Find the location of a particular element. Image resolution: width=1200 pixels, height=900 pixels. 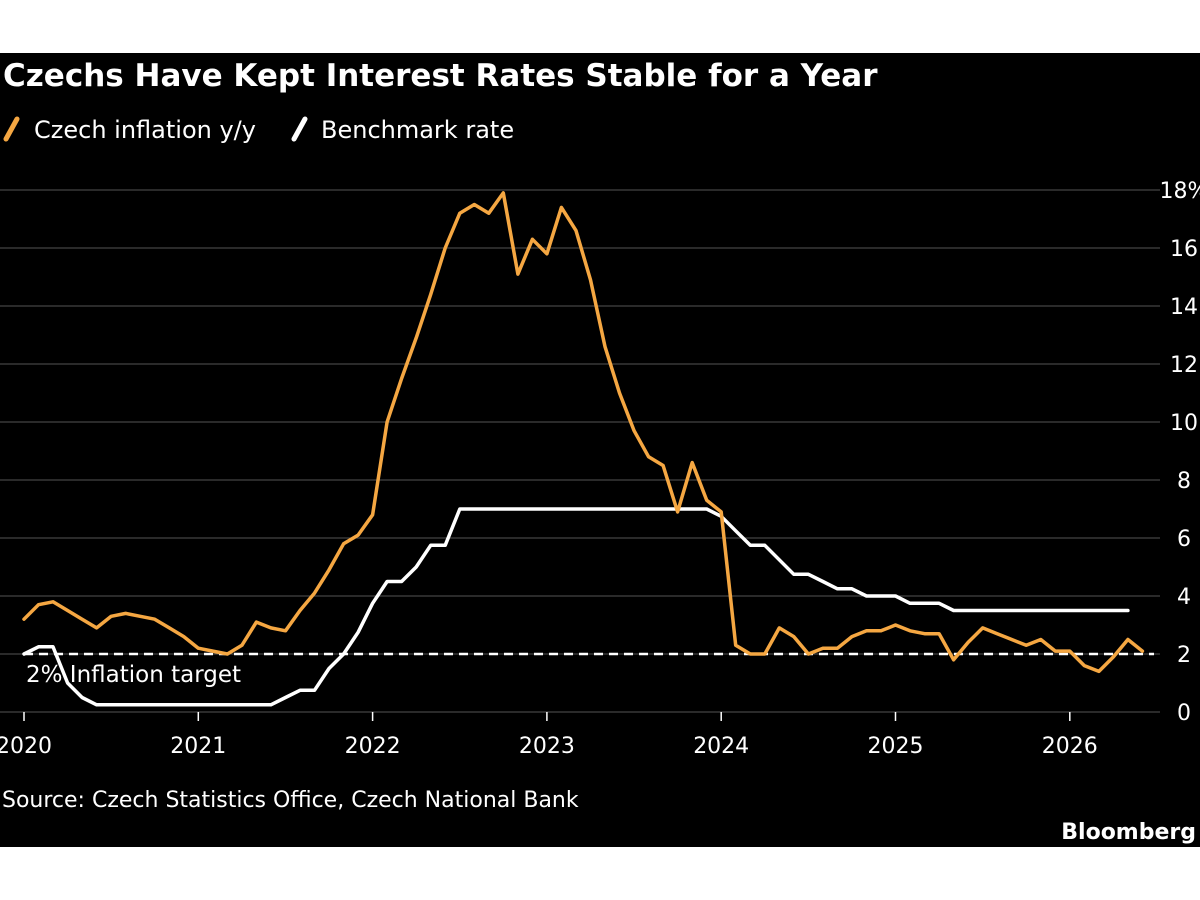

y-tick-label-18: 18% is located at coordinates (1180, 191).